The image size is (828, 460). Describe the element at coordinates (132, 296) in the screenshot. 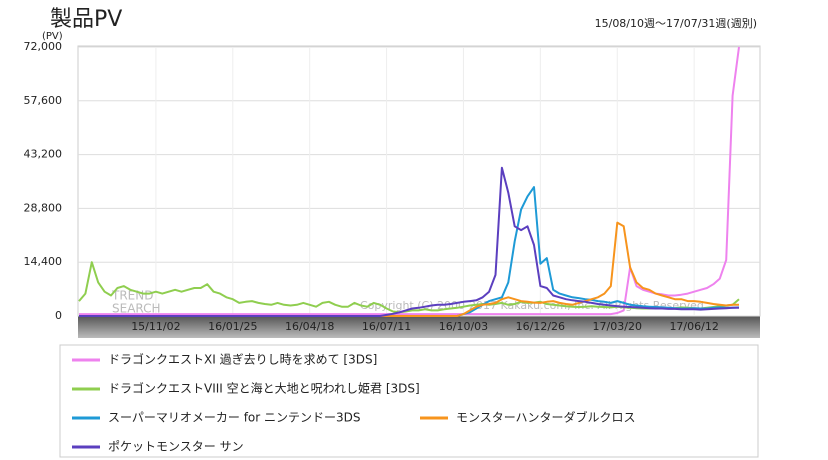

I see `watermark: TREND` at that location.